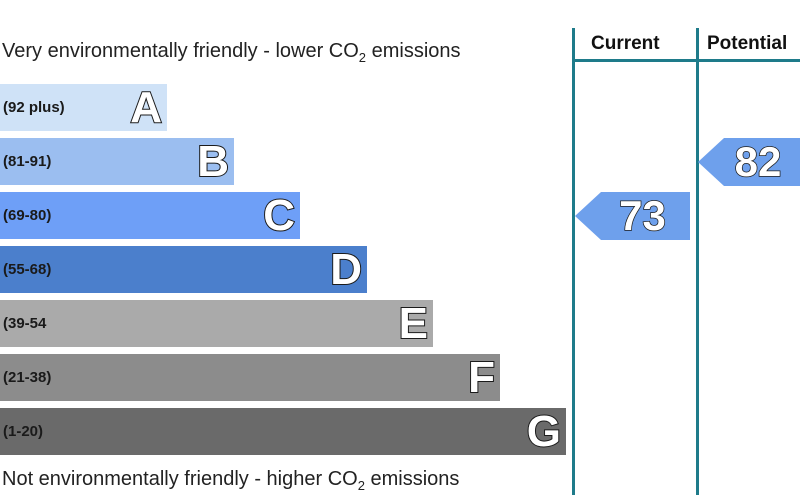 The width and height of the screenshot is (800, 495). What do you see at coordinates (23, 431) in the screenshot?
I see `band-range-label: (1-20)` at bounding box center [23, 431].